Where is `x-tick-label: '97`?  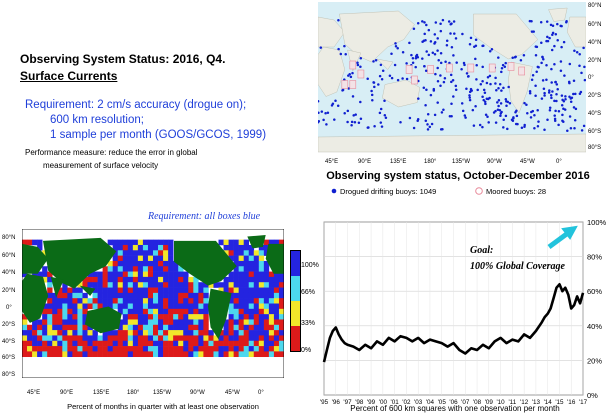 x-tick-label: '97 is located at coordinates (347, 402).